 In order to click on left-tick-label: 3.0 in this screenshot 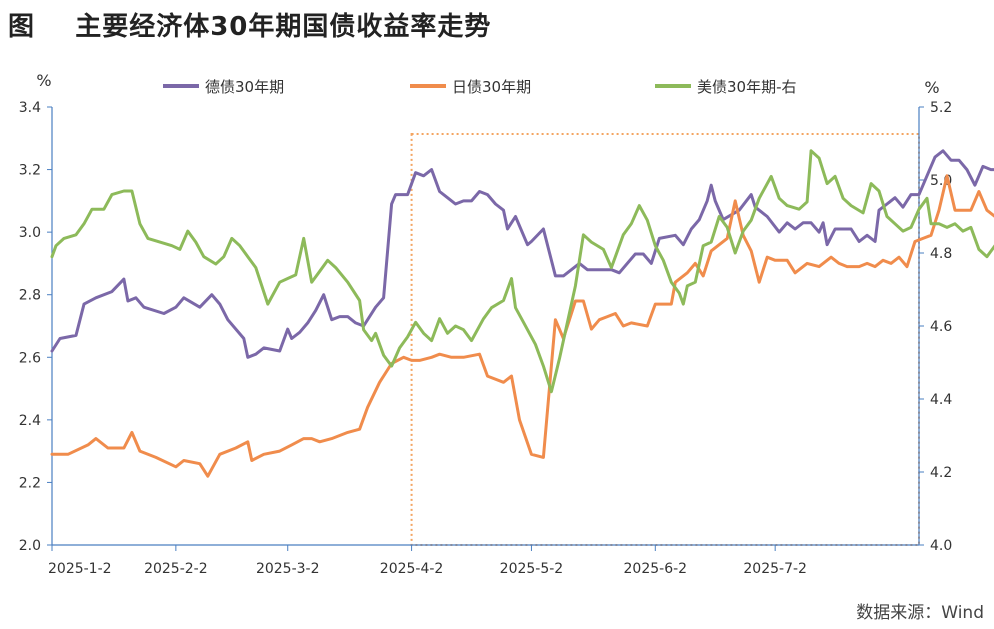, I will do `click(30, 233)`.